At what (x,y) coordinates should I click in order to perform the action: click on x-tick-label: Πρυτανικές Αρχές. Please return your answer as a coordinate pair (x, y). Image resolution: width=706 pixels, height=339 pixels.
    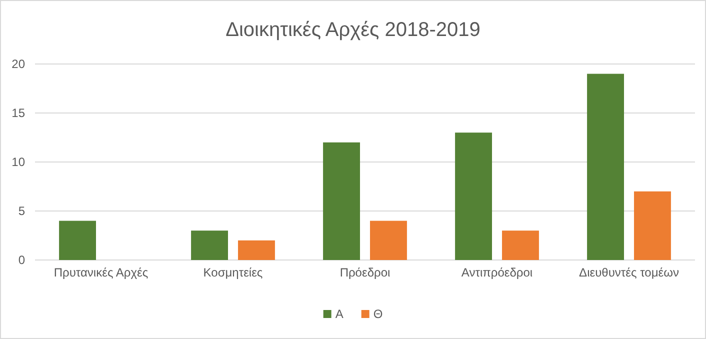
    Looking at the image, I should click on (101, 273).